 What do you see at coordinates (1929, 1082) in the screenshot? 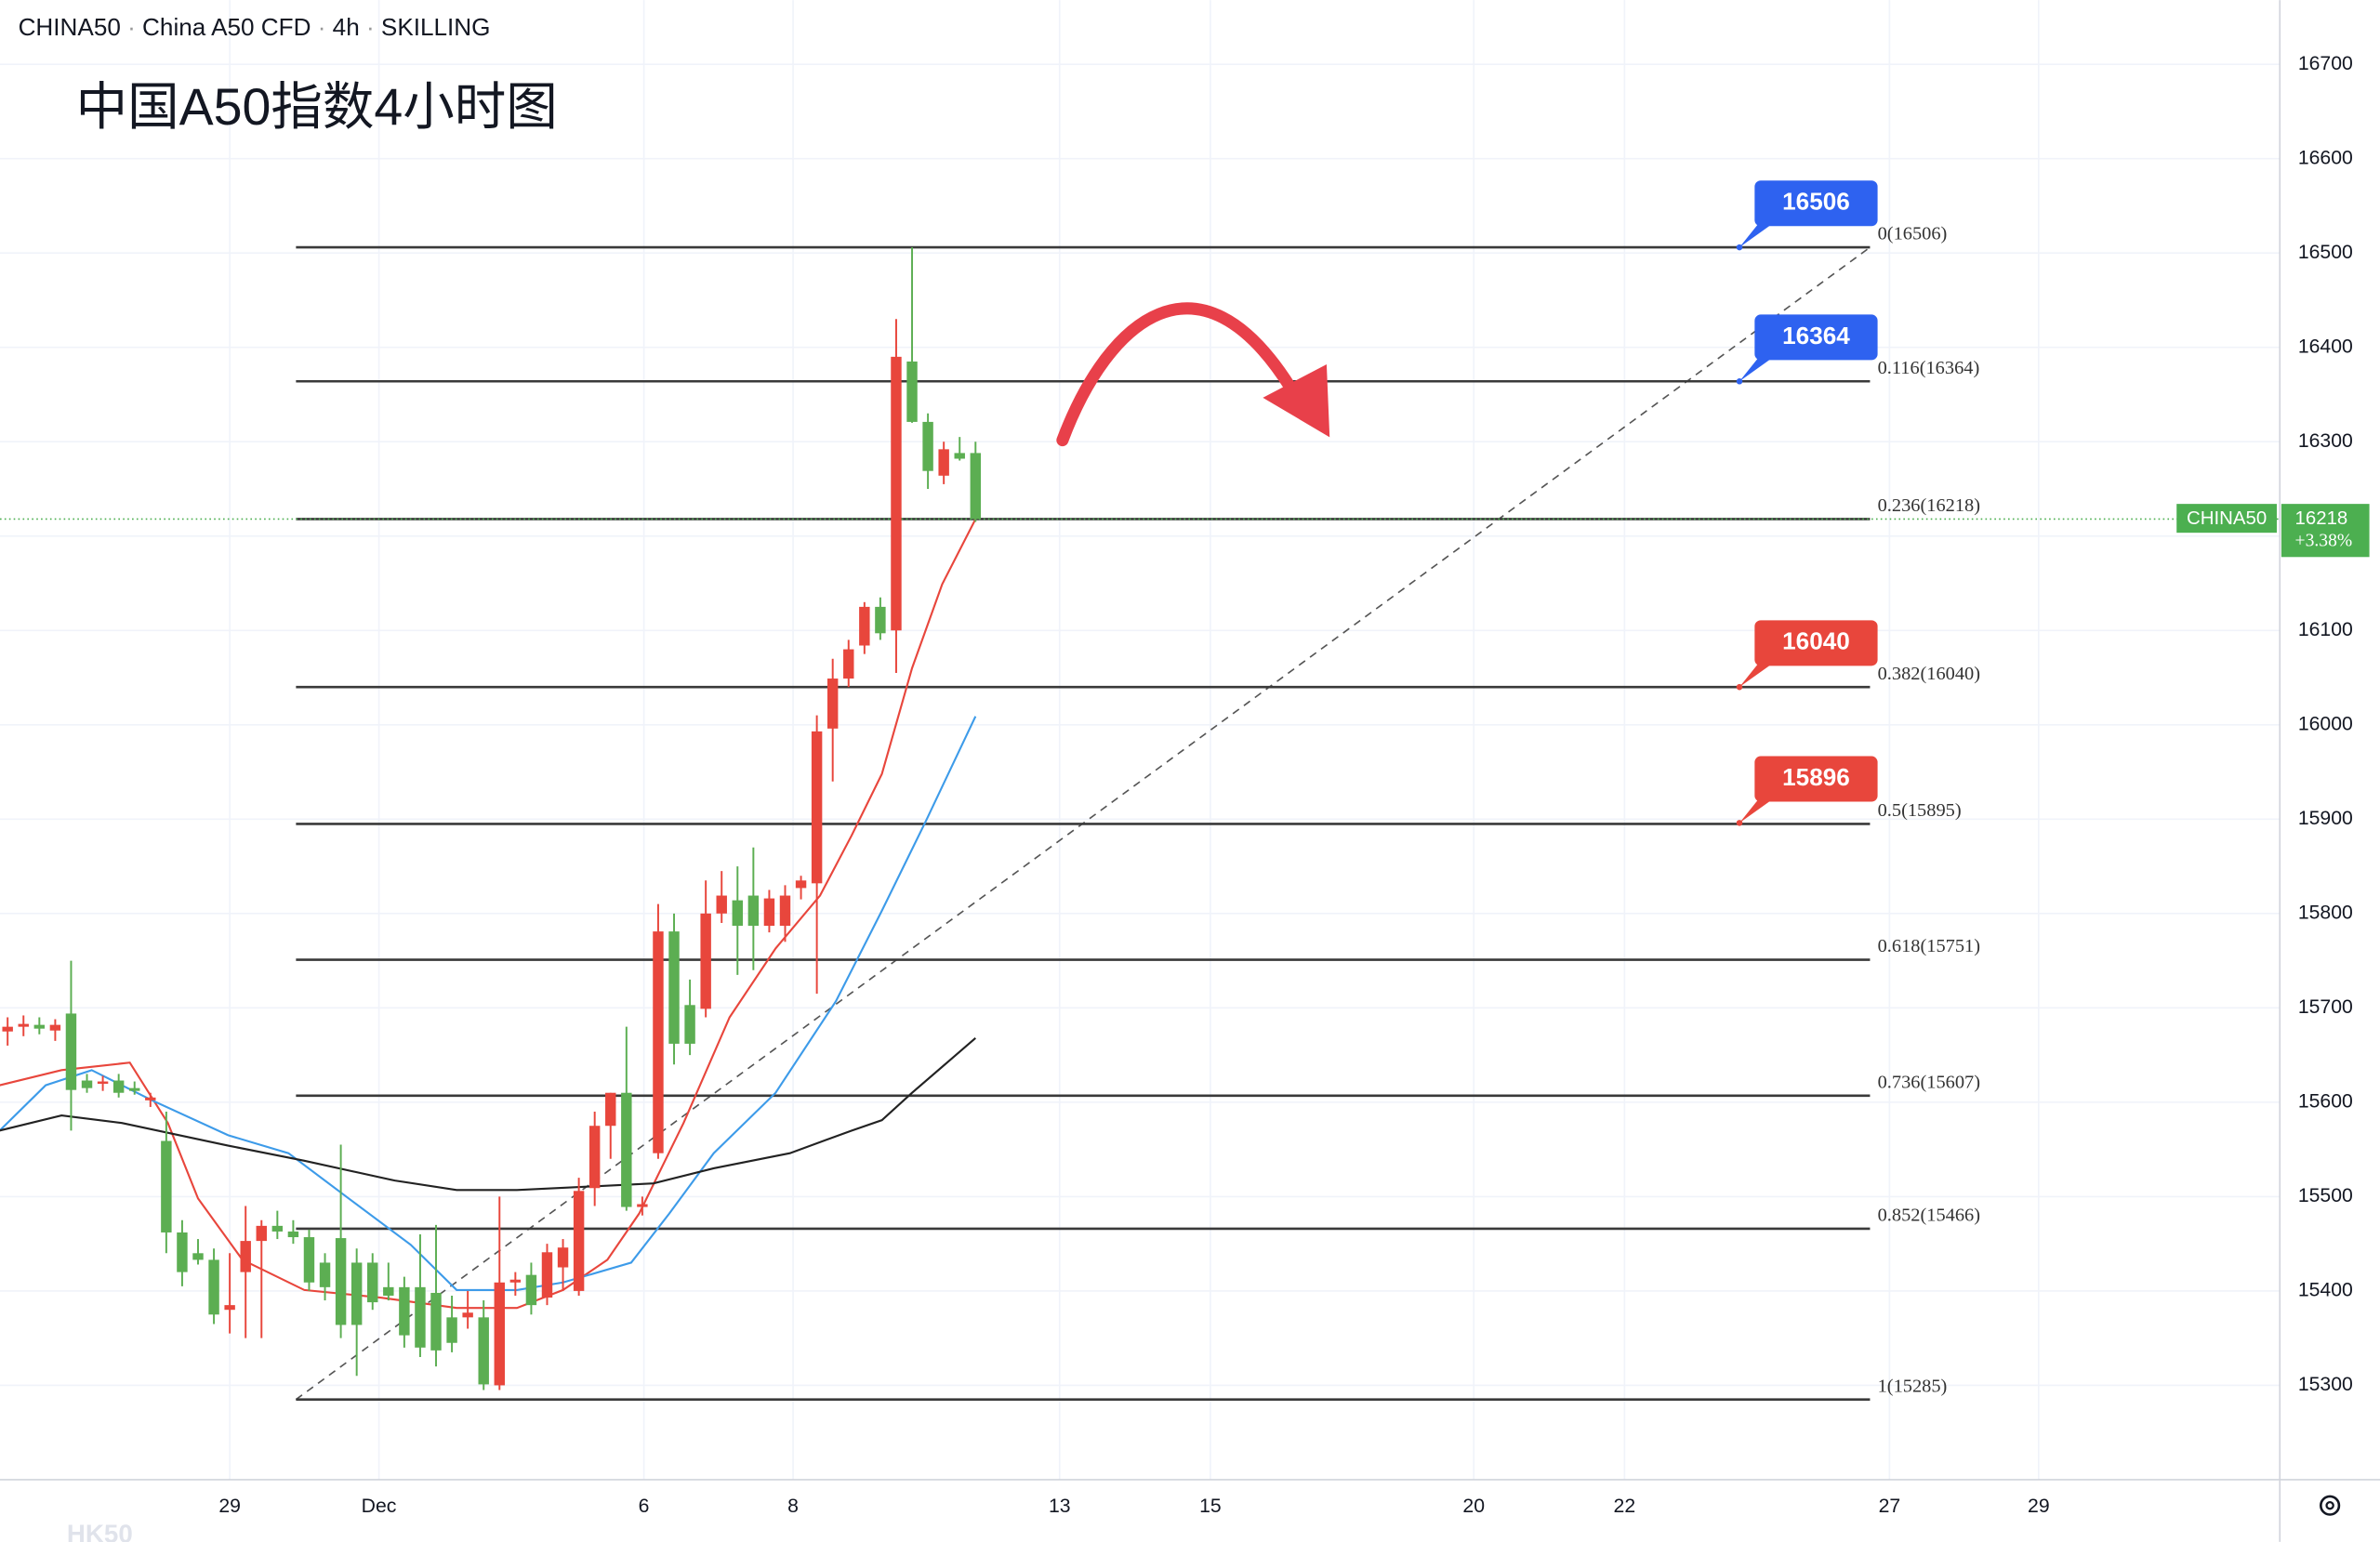
I see `fib-label: 0.736(15607)` at bounding box center [1929, 1082].